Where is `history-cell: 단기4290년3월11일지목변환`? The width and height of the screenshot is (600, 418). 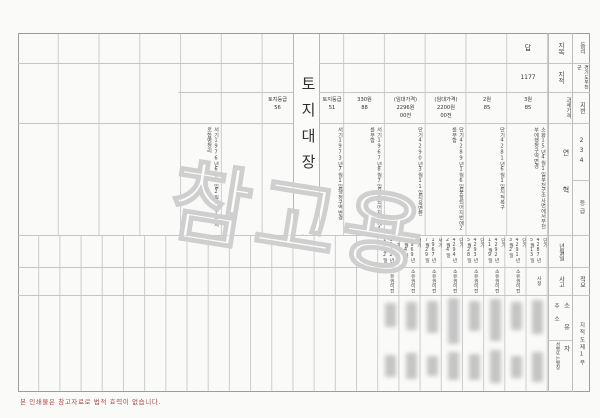
history-cell: 단기4290년3월11일지목변환 is located at coordinates (420, 171).